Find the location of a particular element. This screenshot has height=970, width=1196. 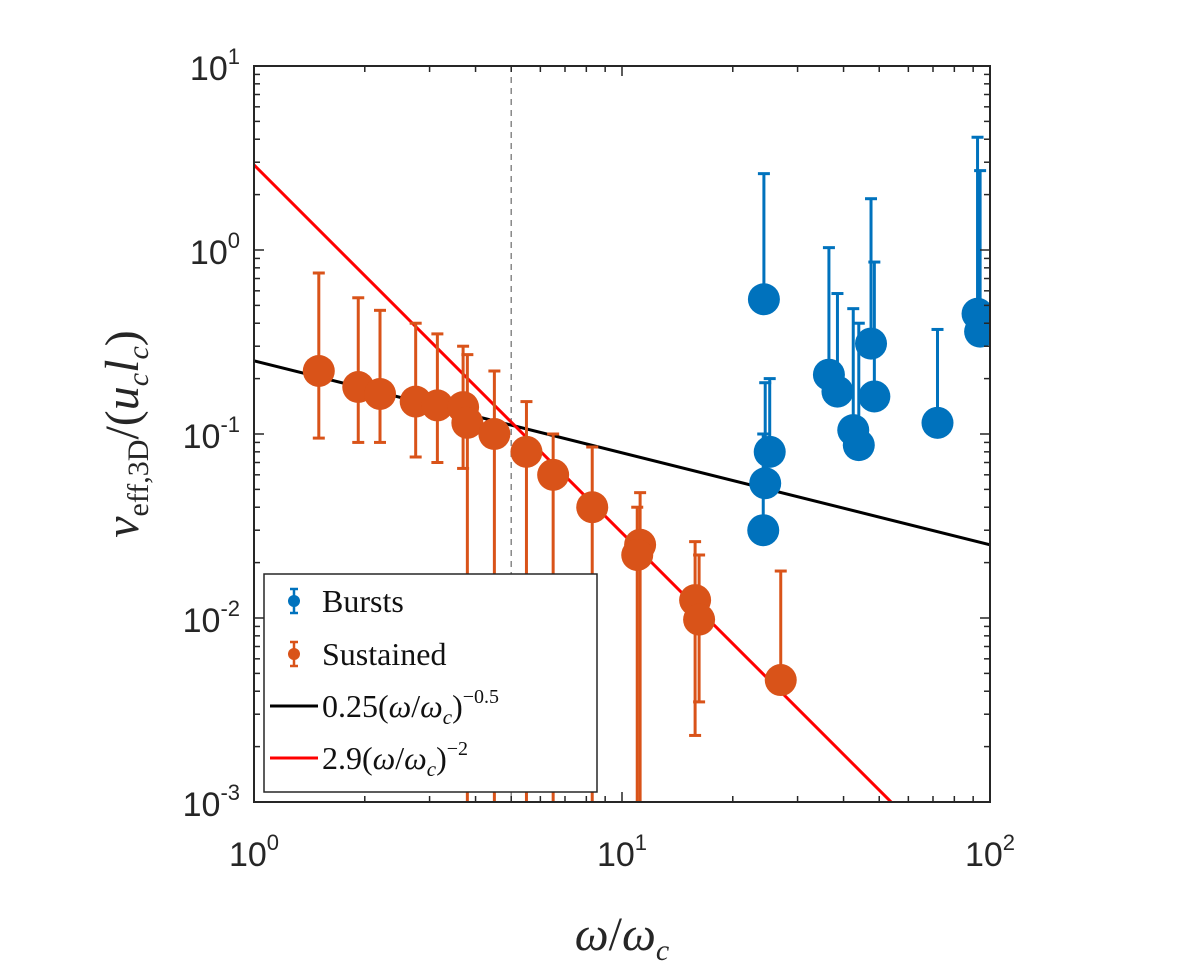

legend-entry-red-fit: 2.9(ω/ωc)−2 is located at coordinates (369, 759).